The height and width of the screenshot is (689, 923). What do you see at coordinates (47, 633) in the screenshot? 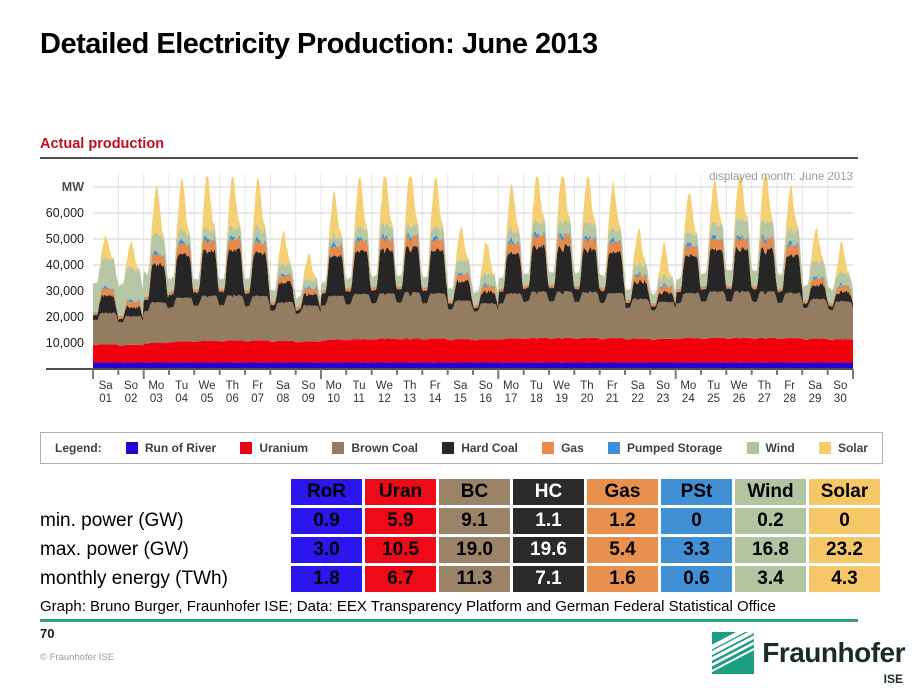
I see `page-number: 70` at bounding box center [47, 633].